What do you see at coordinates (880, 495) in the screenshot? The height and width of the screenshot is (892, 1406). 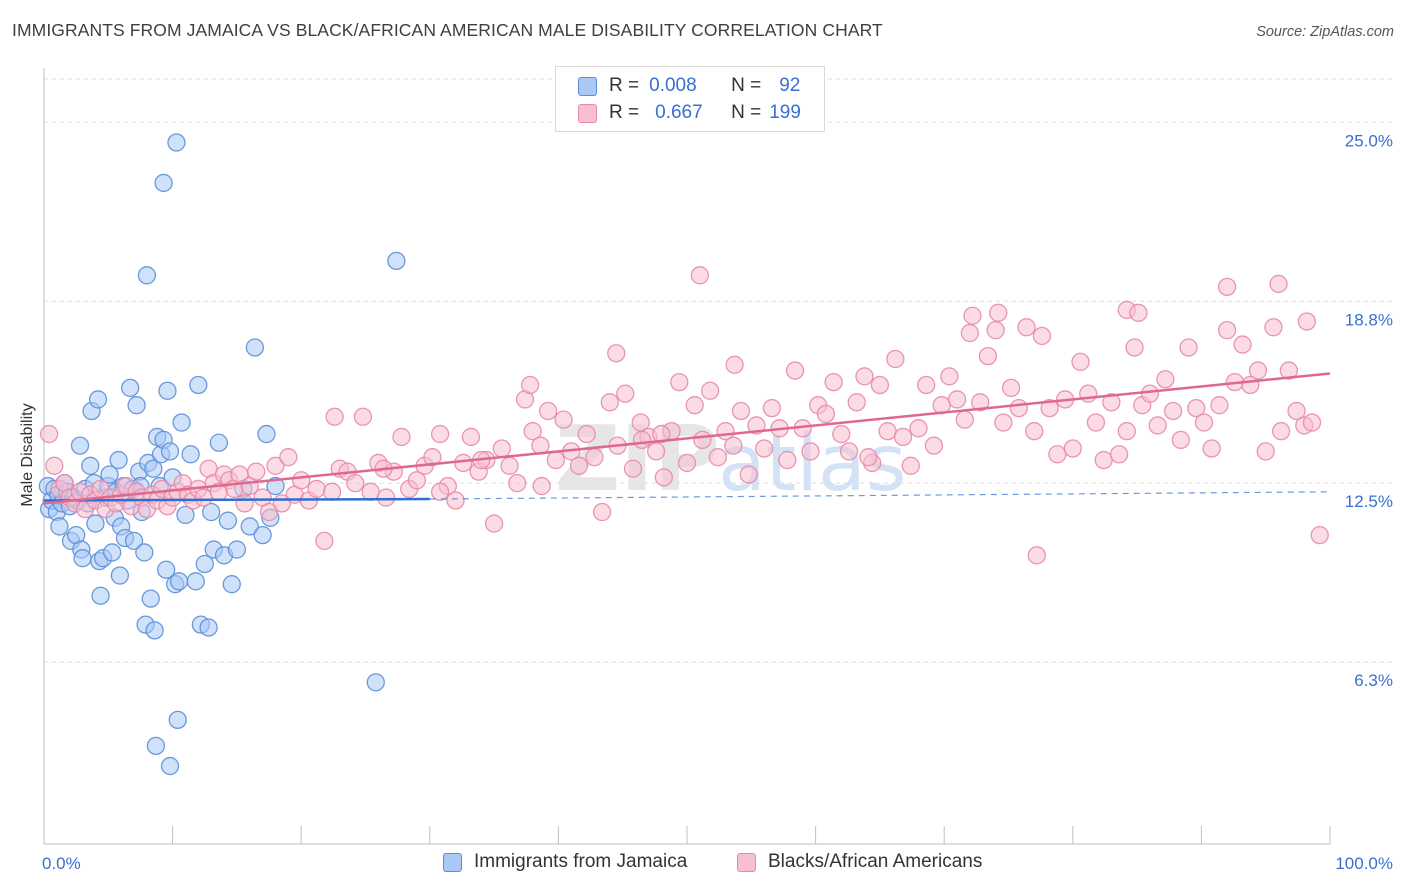 I see `trend-line-jamaica-extension` at bounding box center [880, 495].